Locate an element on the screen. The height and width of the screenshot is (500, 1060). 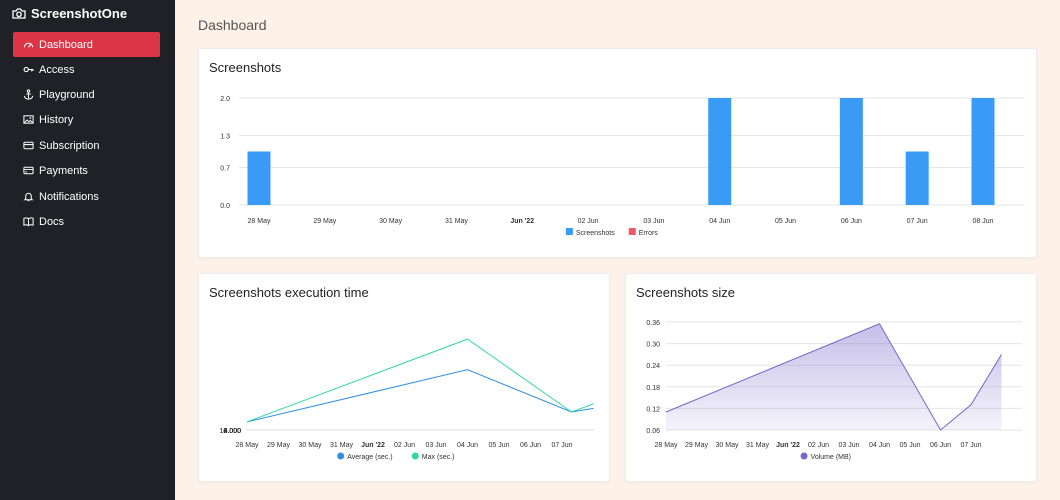
anchor-icon is located at coordinates (28, 94).